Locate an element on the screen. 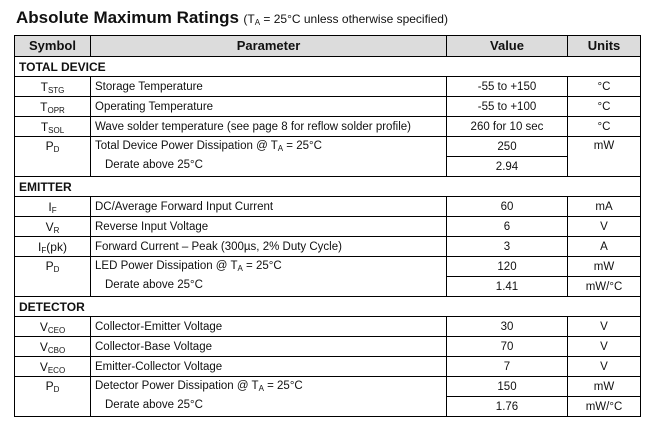 The height and width of the screenshot is (442, 658). value-cell: -55 to +100 is located at coordinates (507, 106).